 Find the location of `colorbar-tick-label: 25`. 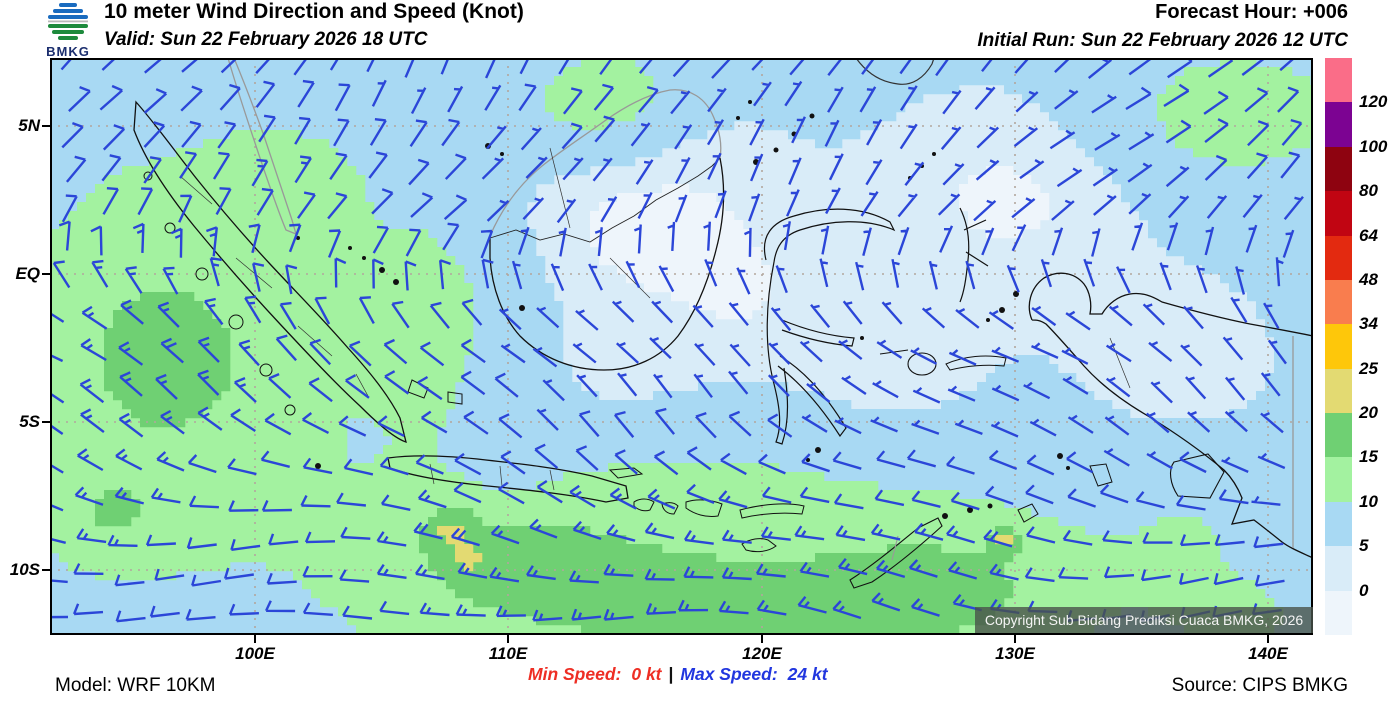

colorbar-tick-label: 25 is located at coordinates (1368, 368).